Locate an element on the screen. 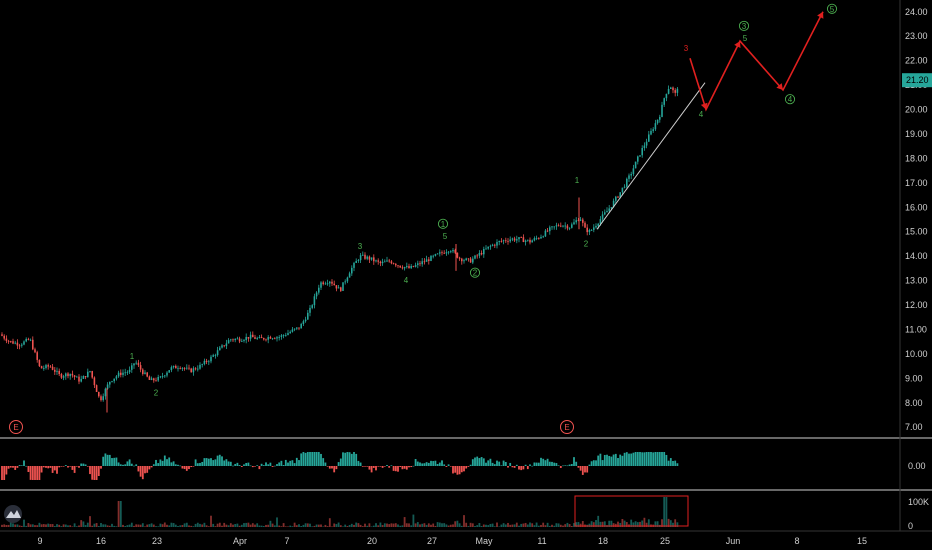  volume-tick: 100K is located at coordinates (918, 502).